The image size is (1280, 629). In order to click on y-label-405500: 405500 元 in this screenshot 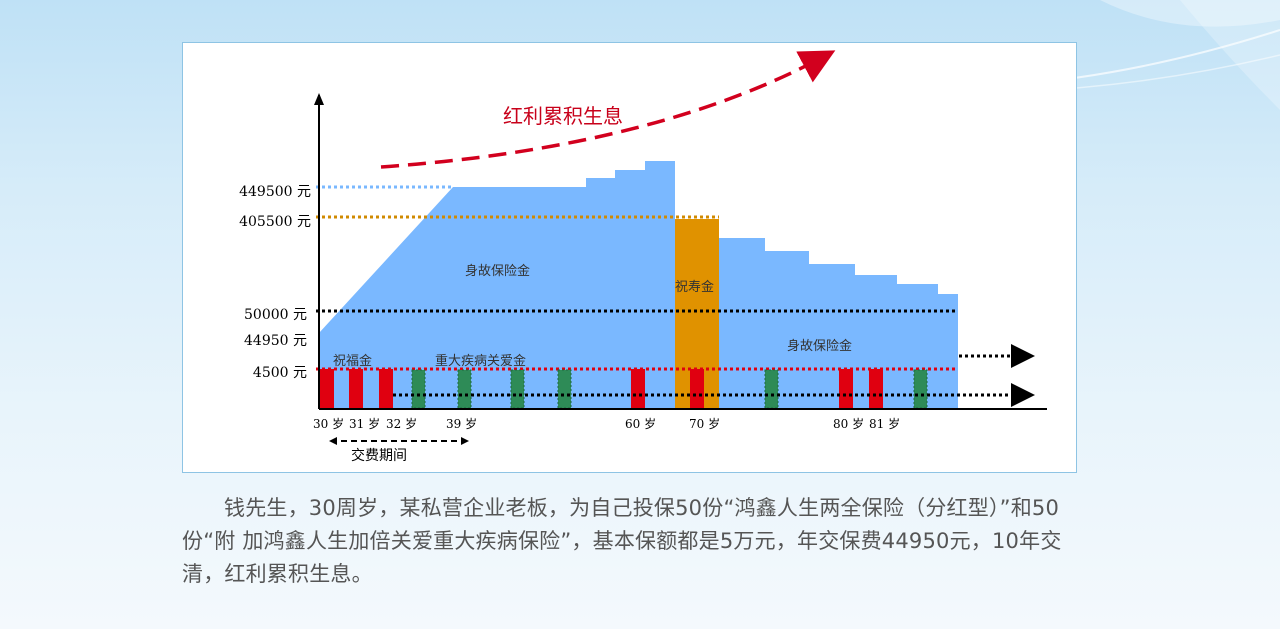, I will do `click(275, 222)`.